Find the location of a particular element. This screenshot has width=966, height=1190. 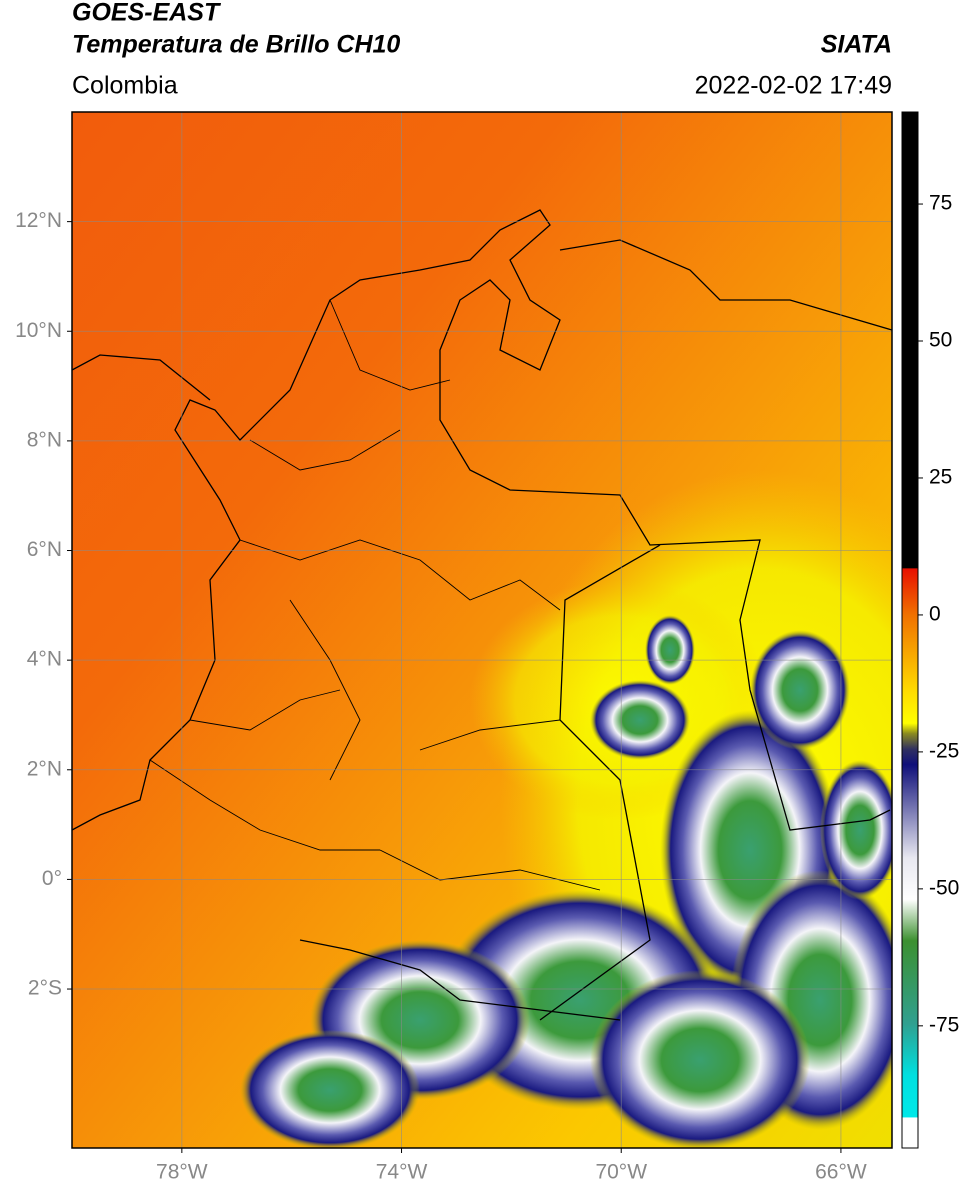

colorbar is located at coordinates (910, 630).